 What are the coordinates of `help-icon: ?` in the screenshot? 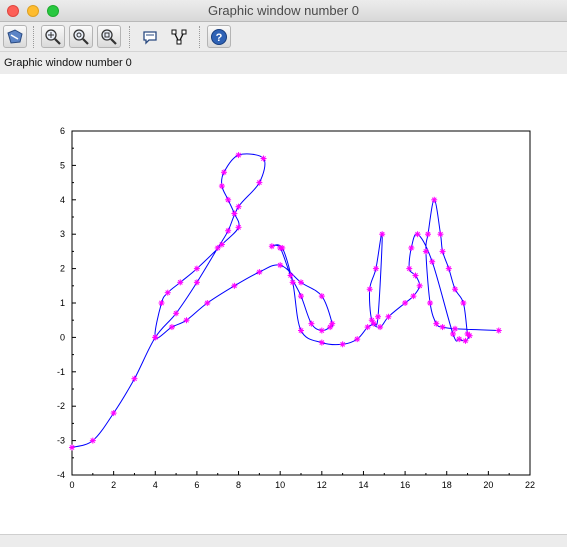 It's located at (219, 36).